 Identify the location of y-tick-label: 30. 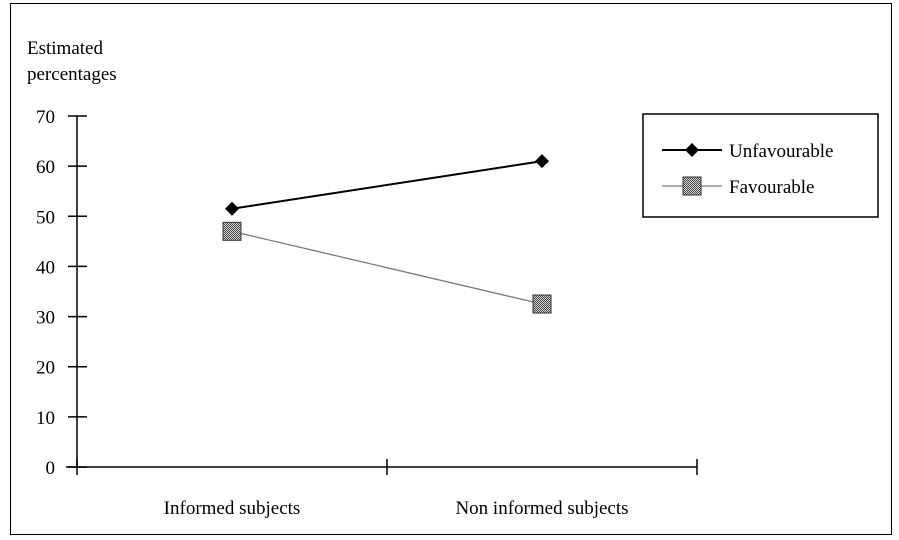
(45, 318).